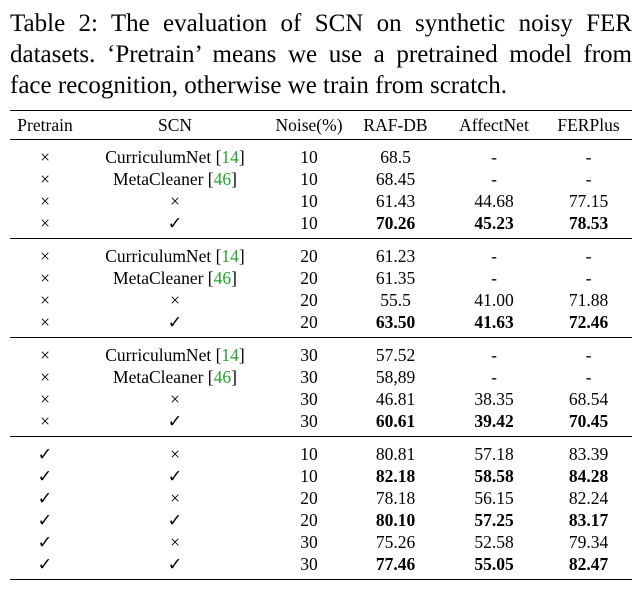  I want to click on cell-noise: 10, so click(309, 222).